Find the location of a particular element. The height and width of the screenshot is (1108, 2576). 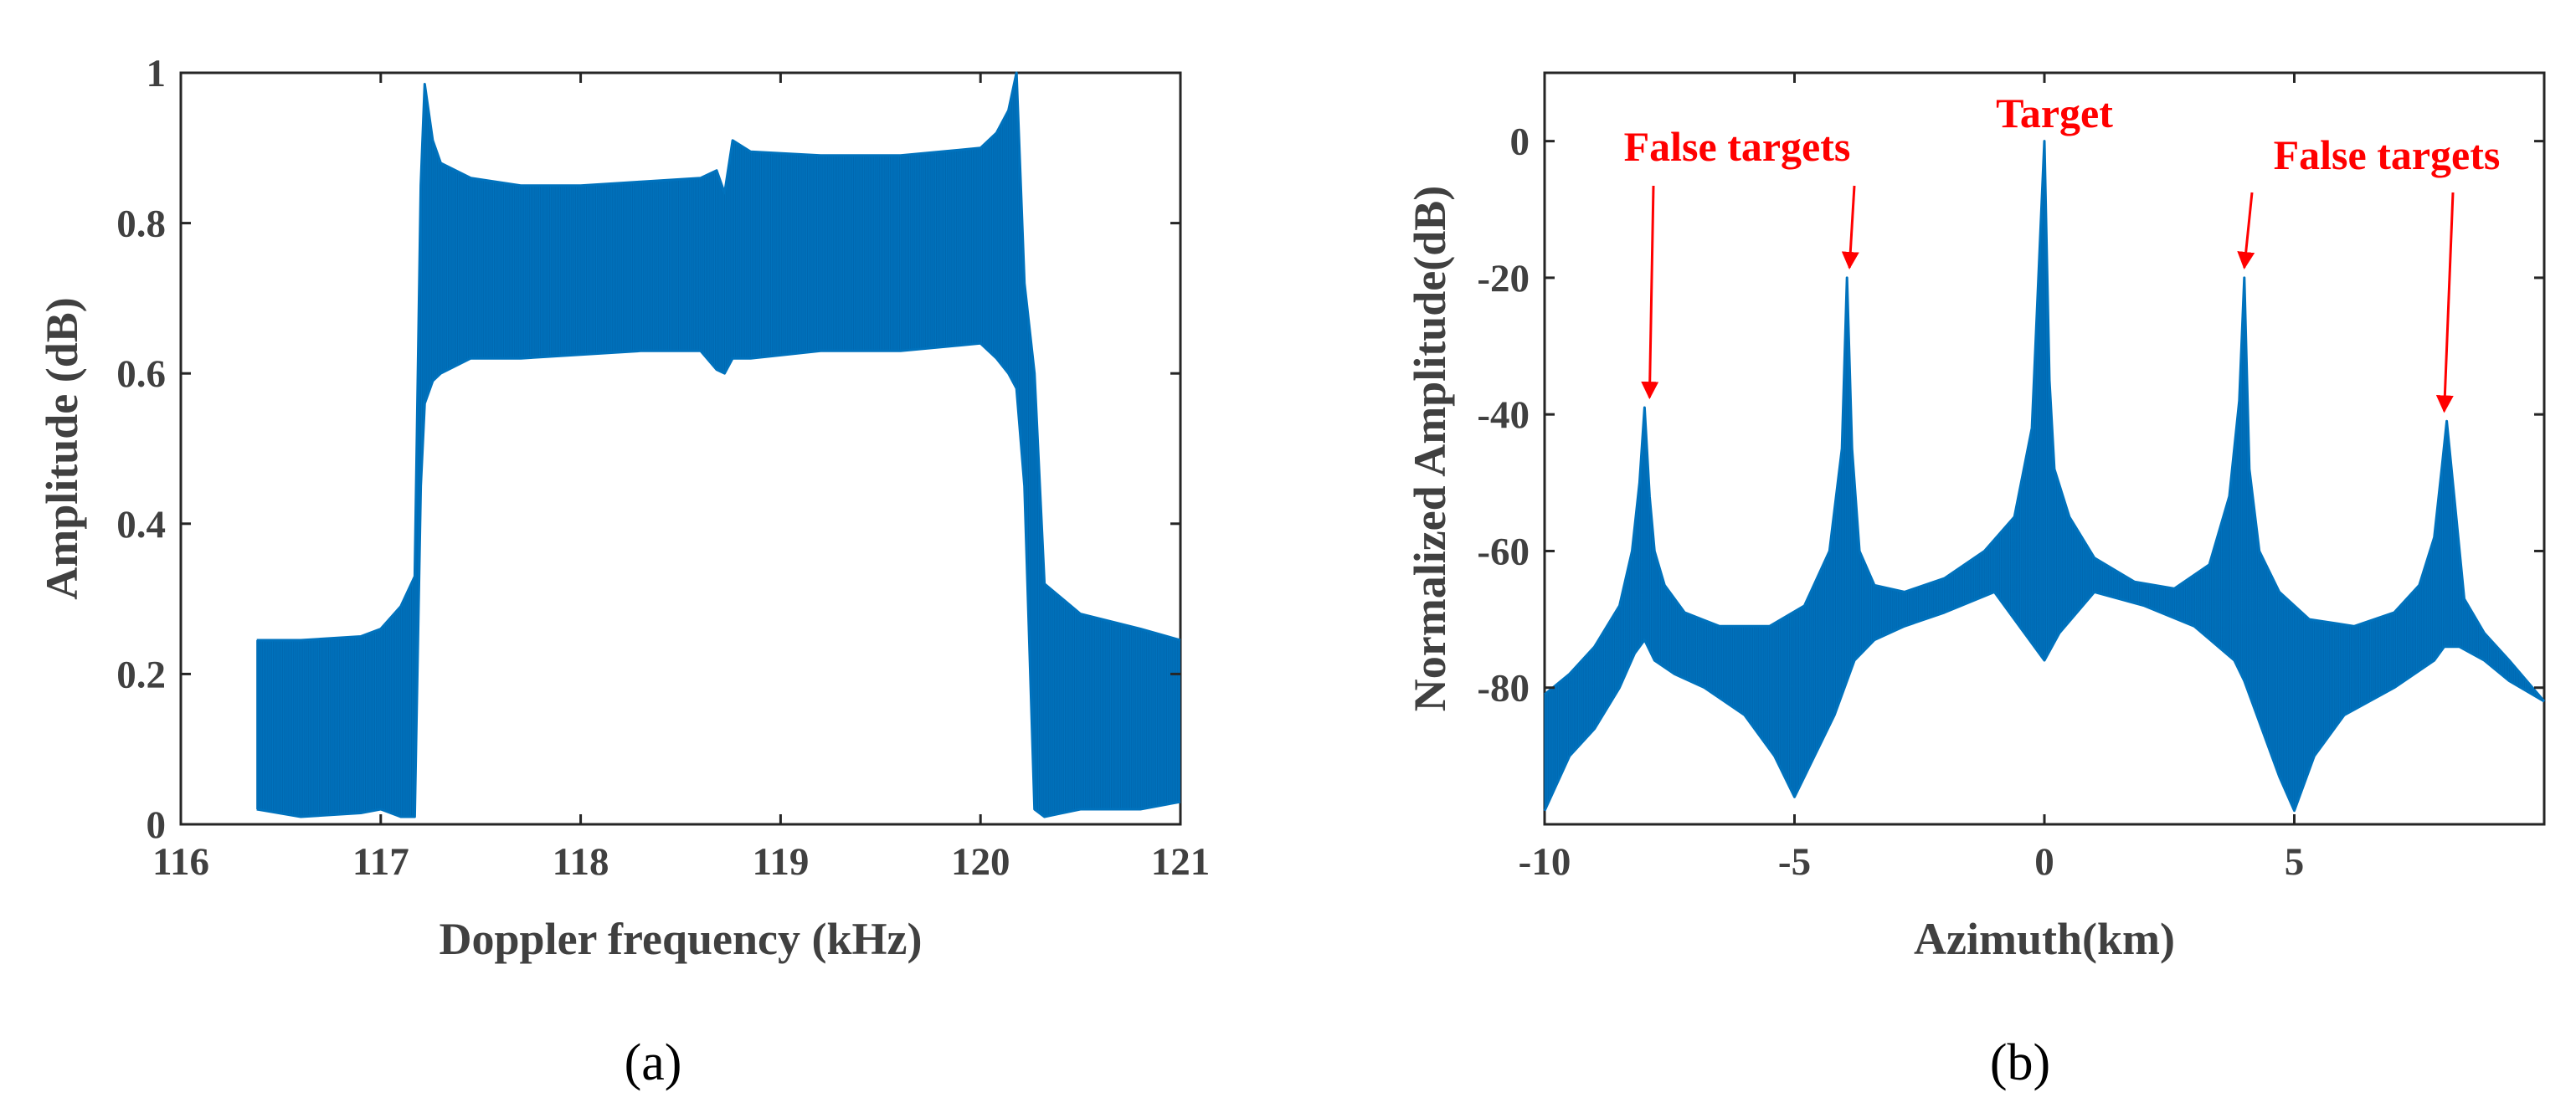

chart-b-ytick-label: -80 is located at coordinates (1504, 689).